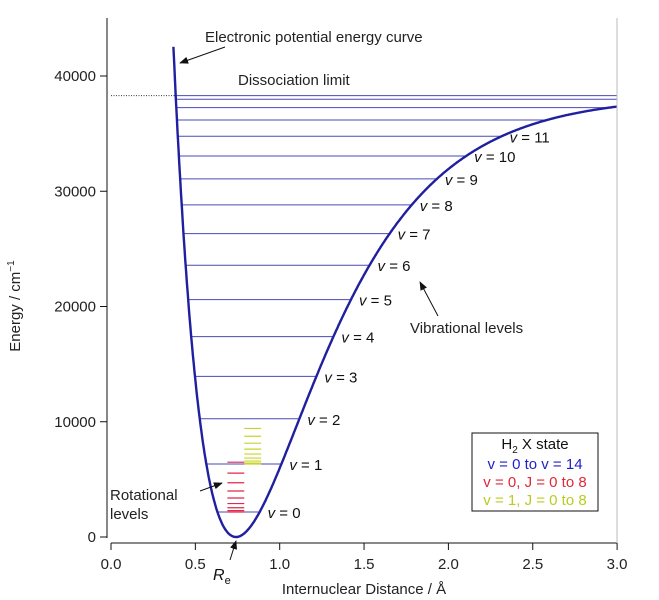  Describe the element at coordinates (75, 76) in the screenshot. I see `y-tick-label-4: 40000` at that location.